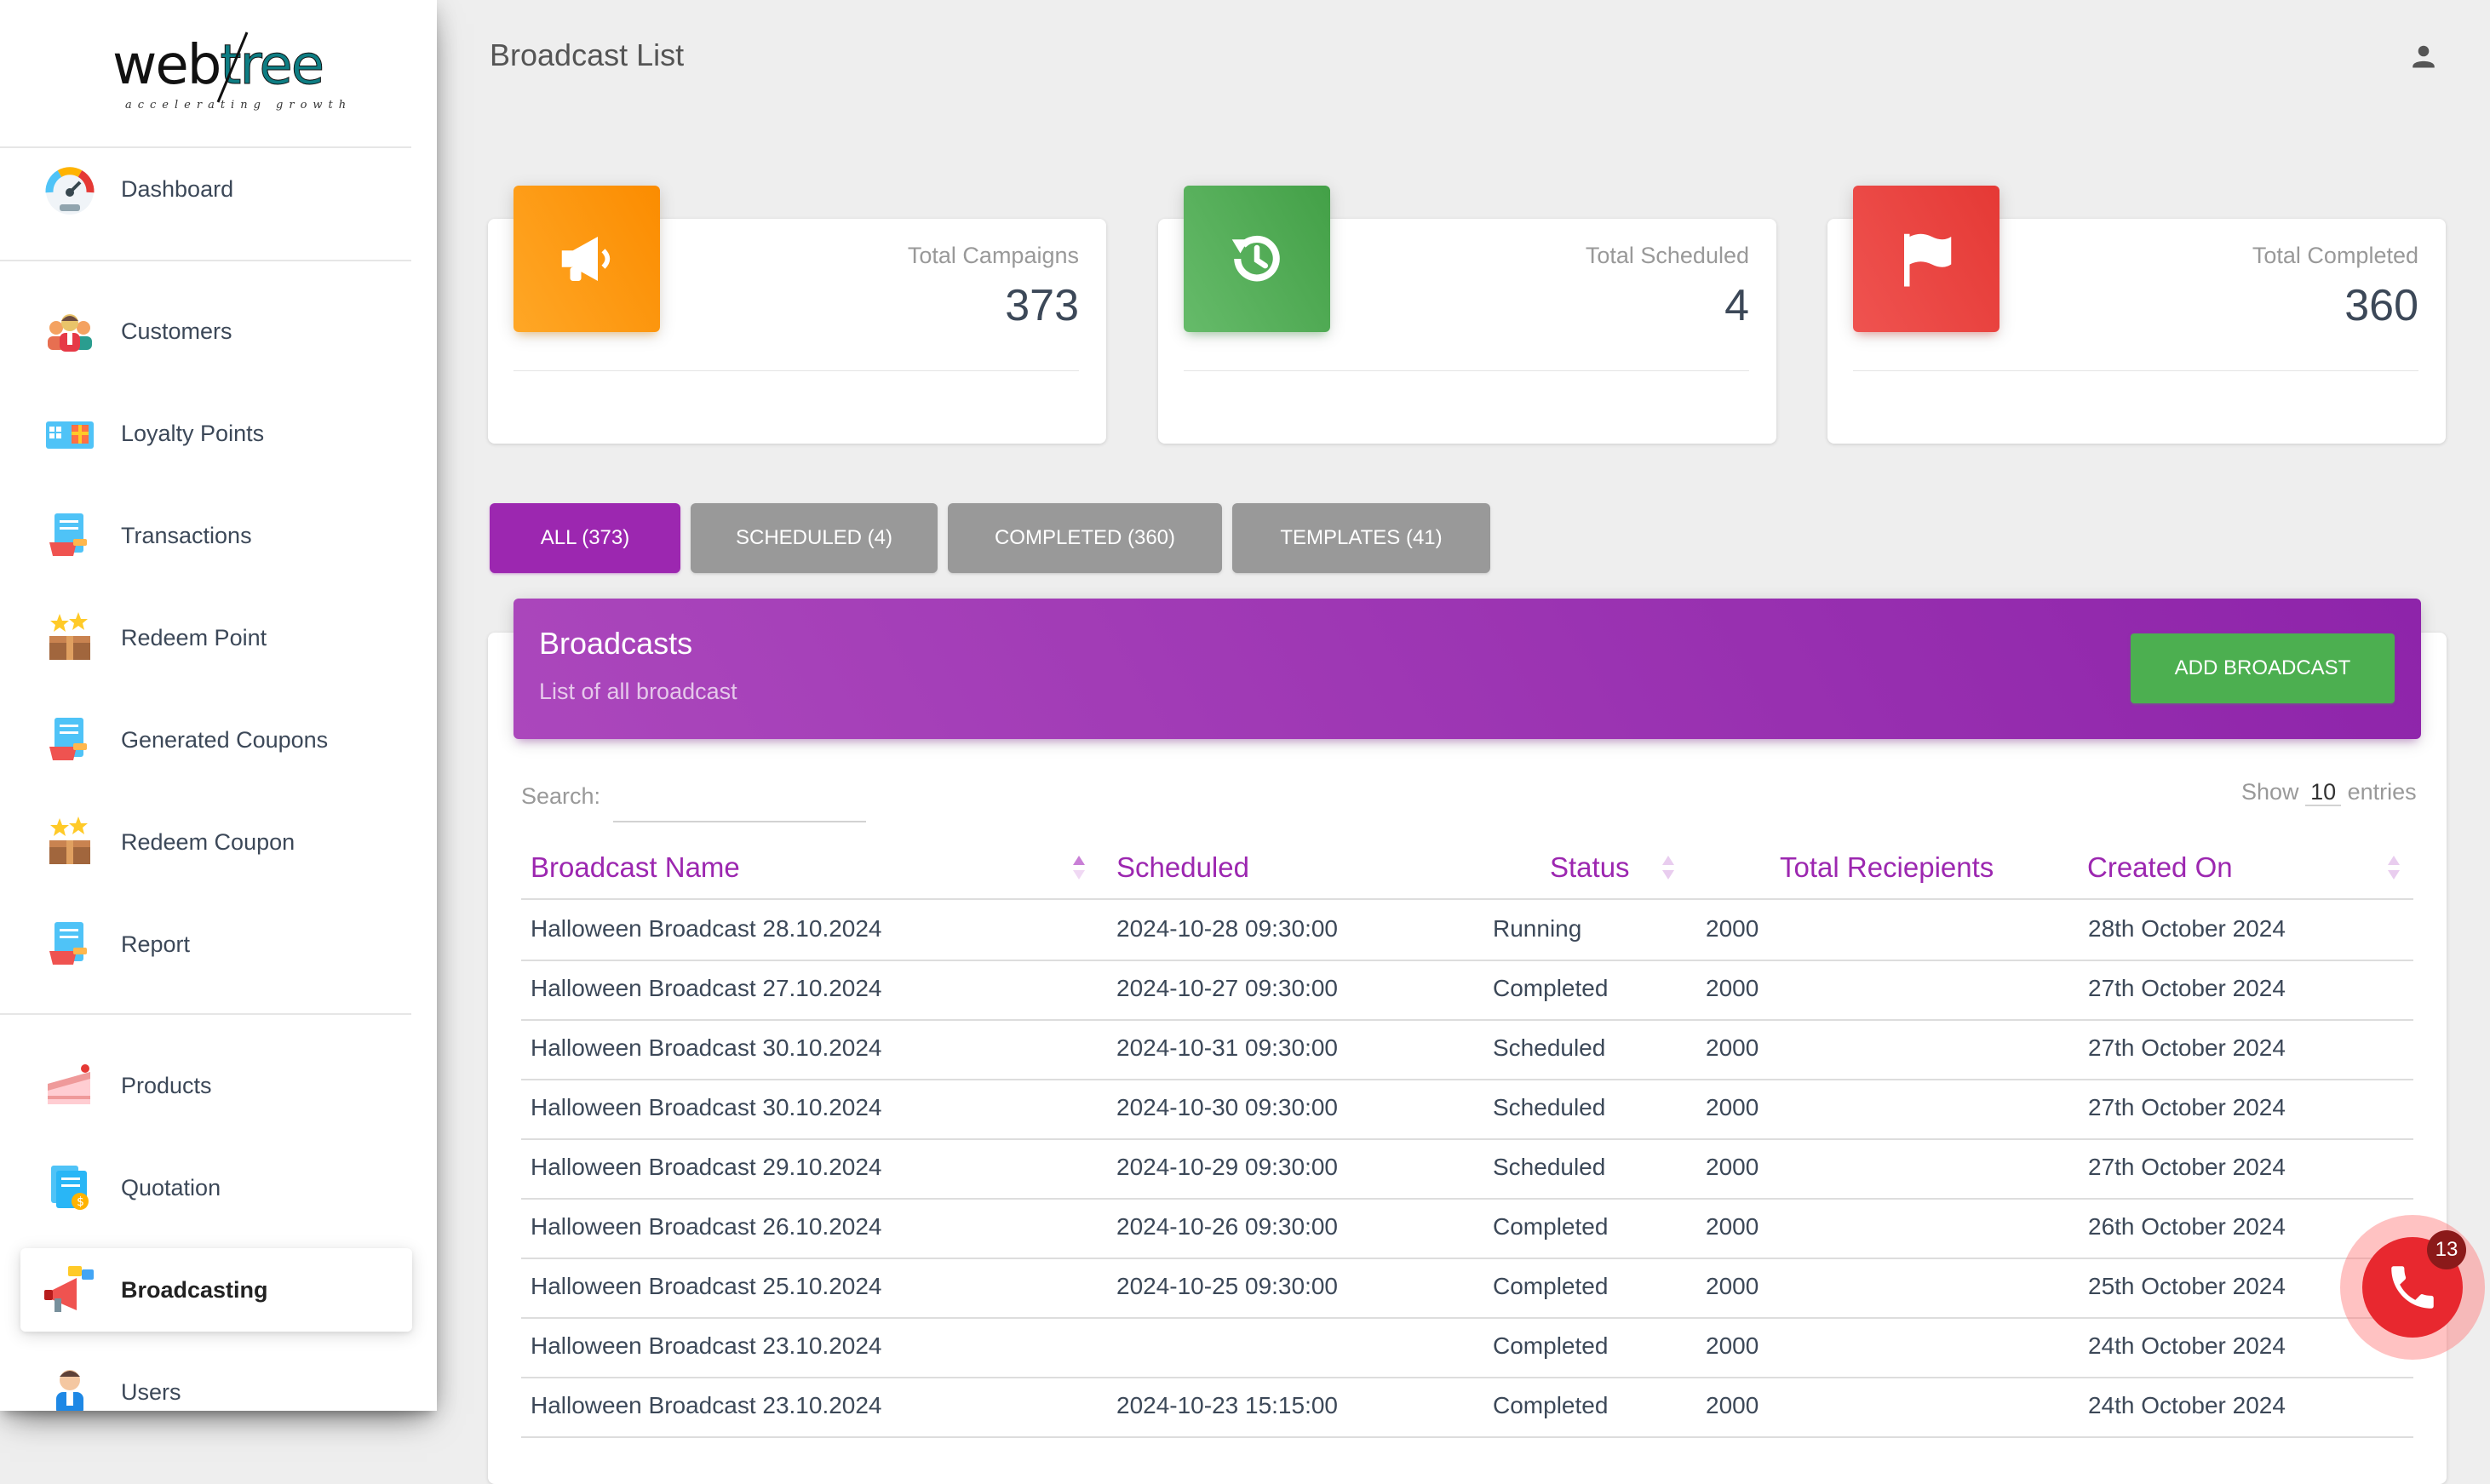  Describe the element at coordinates (706, 1345) in the screenshot. I see `cell-broadcast-name: Halloween Broadcast 23.10.2024` at that location.